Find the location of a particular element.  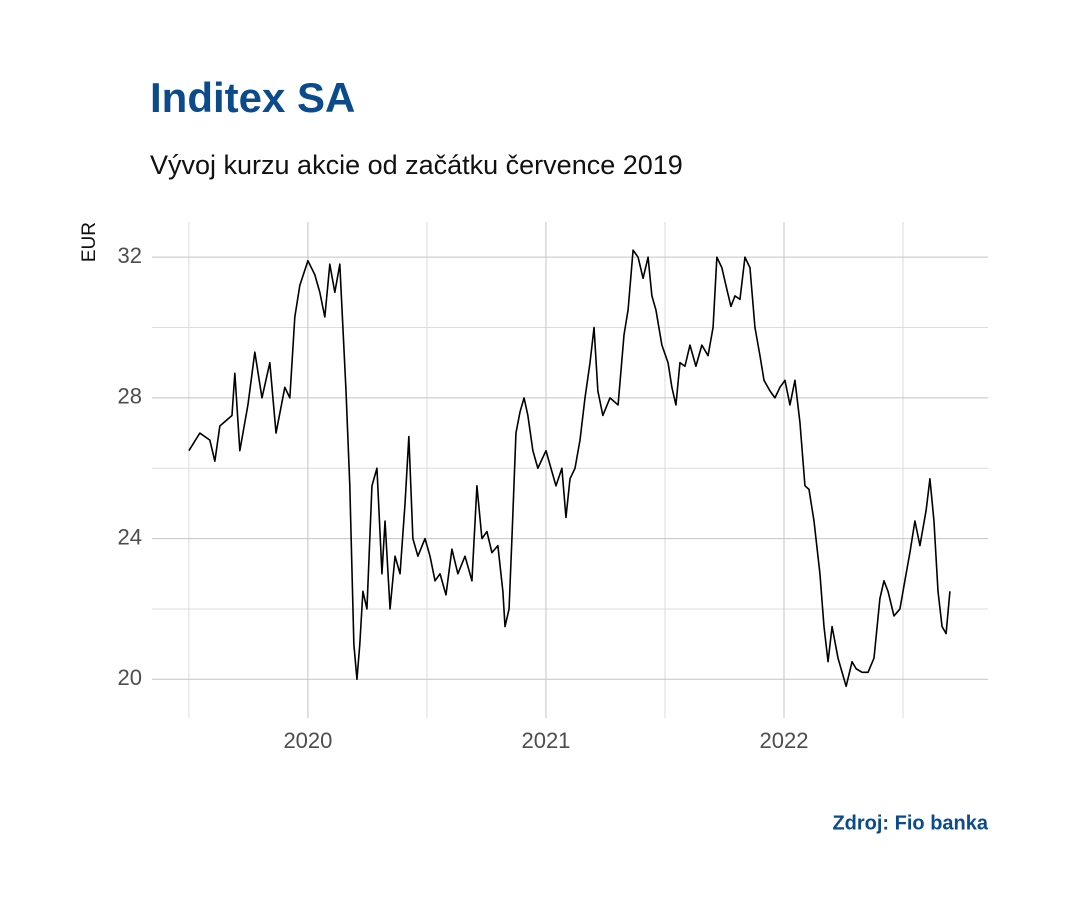

x-tick-label: 2021 is located at coordinates (545, 740).